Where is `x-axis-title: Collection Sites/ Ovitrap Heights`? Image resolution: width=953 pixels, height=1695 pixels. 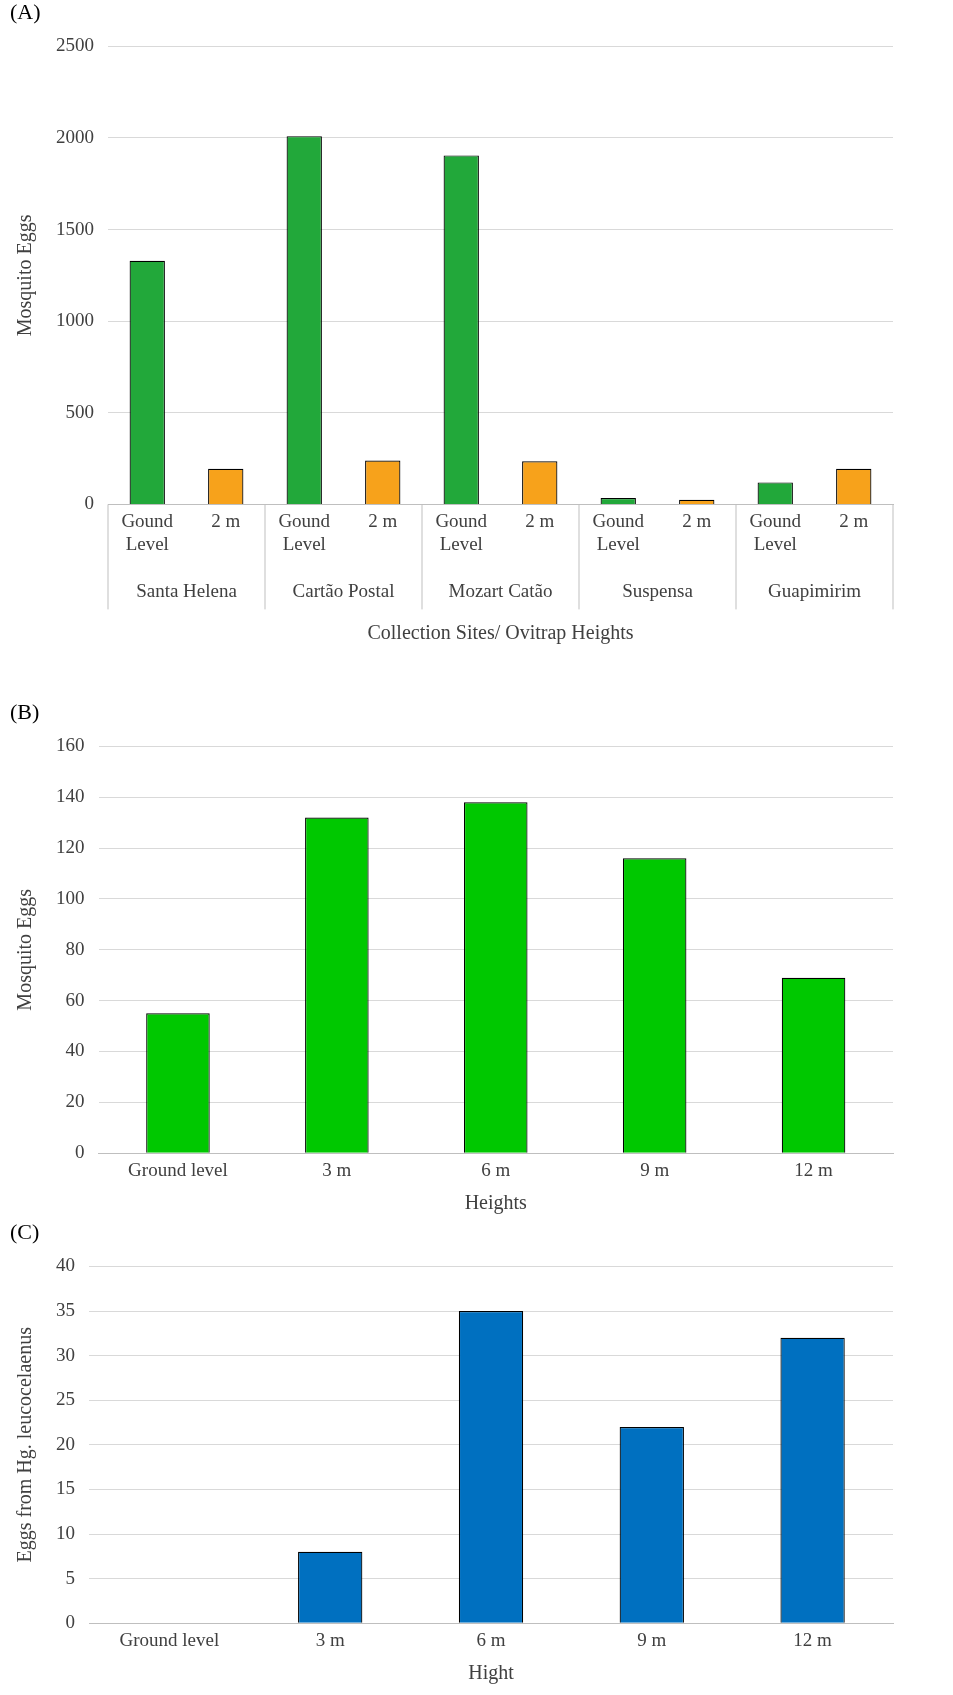 x-axis-title: Collection Sites/ Ovitrap Heights is located at coordinates (500, 633).